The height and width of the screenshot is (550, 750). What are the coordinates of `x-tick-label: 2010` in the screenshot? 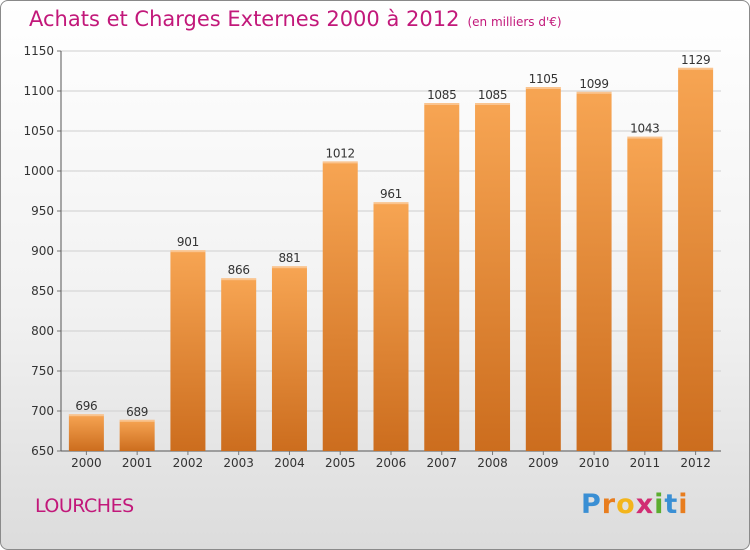 It's located at (594, 463).